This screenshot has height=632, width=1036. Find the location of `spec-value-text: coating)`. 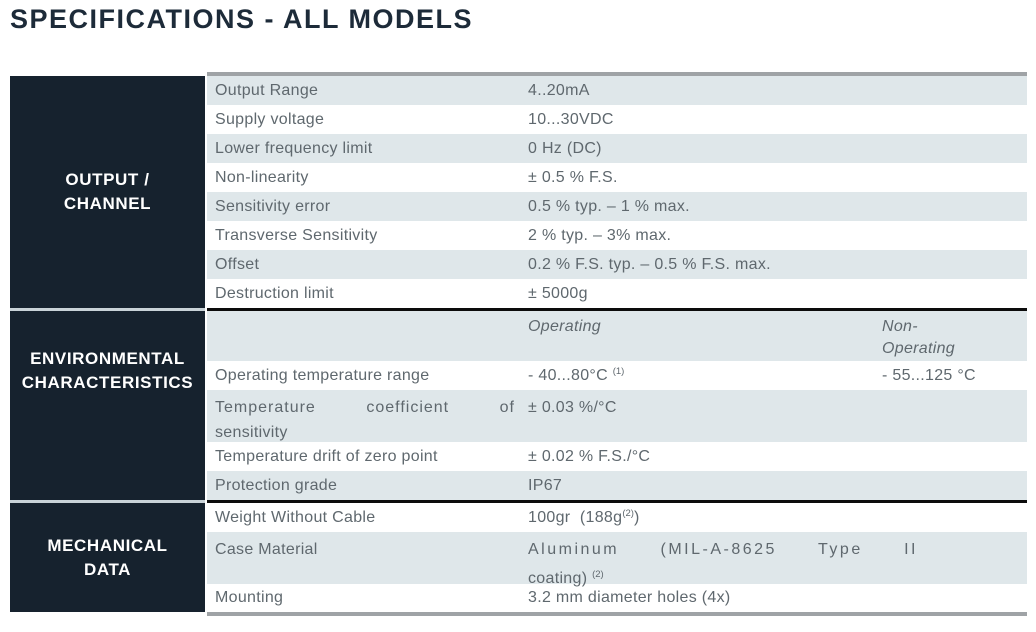

spec-value-text: coating) is located at coordinates (560, 578).